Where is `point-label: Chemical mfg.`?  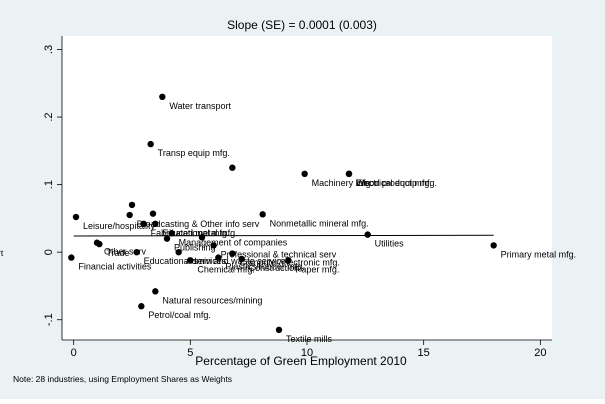
point-label: Chemical mfg. is located at coordinates (226, 269).